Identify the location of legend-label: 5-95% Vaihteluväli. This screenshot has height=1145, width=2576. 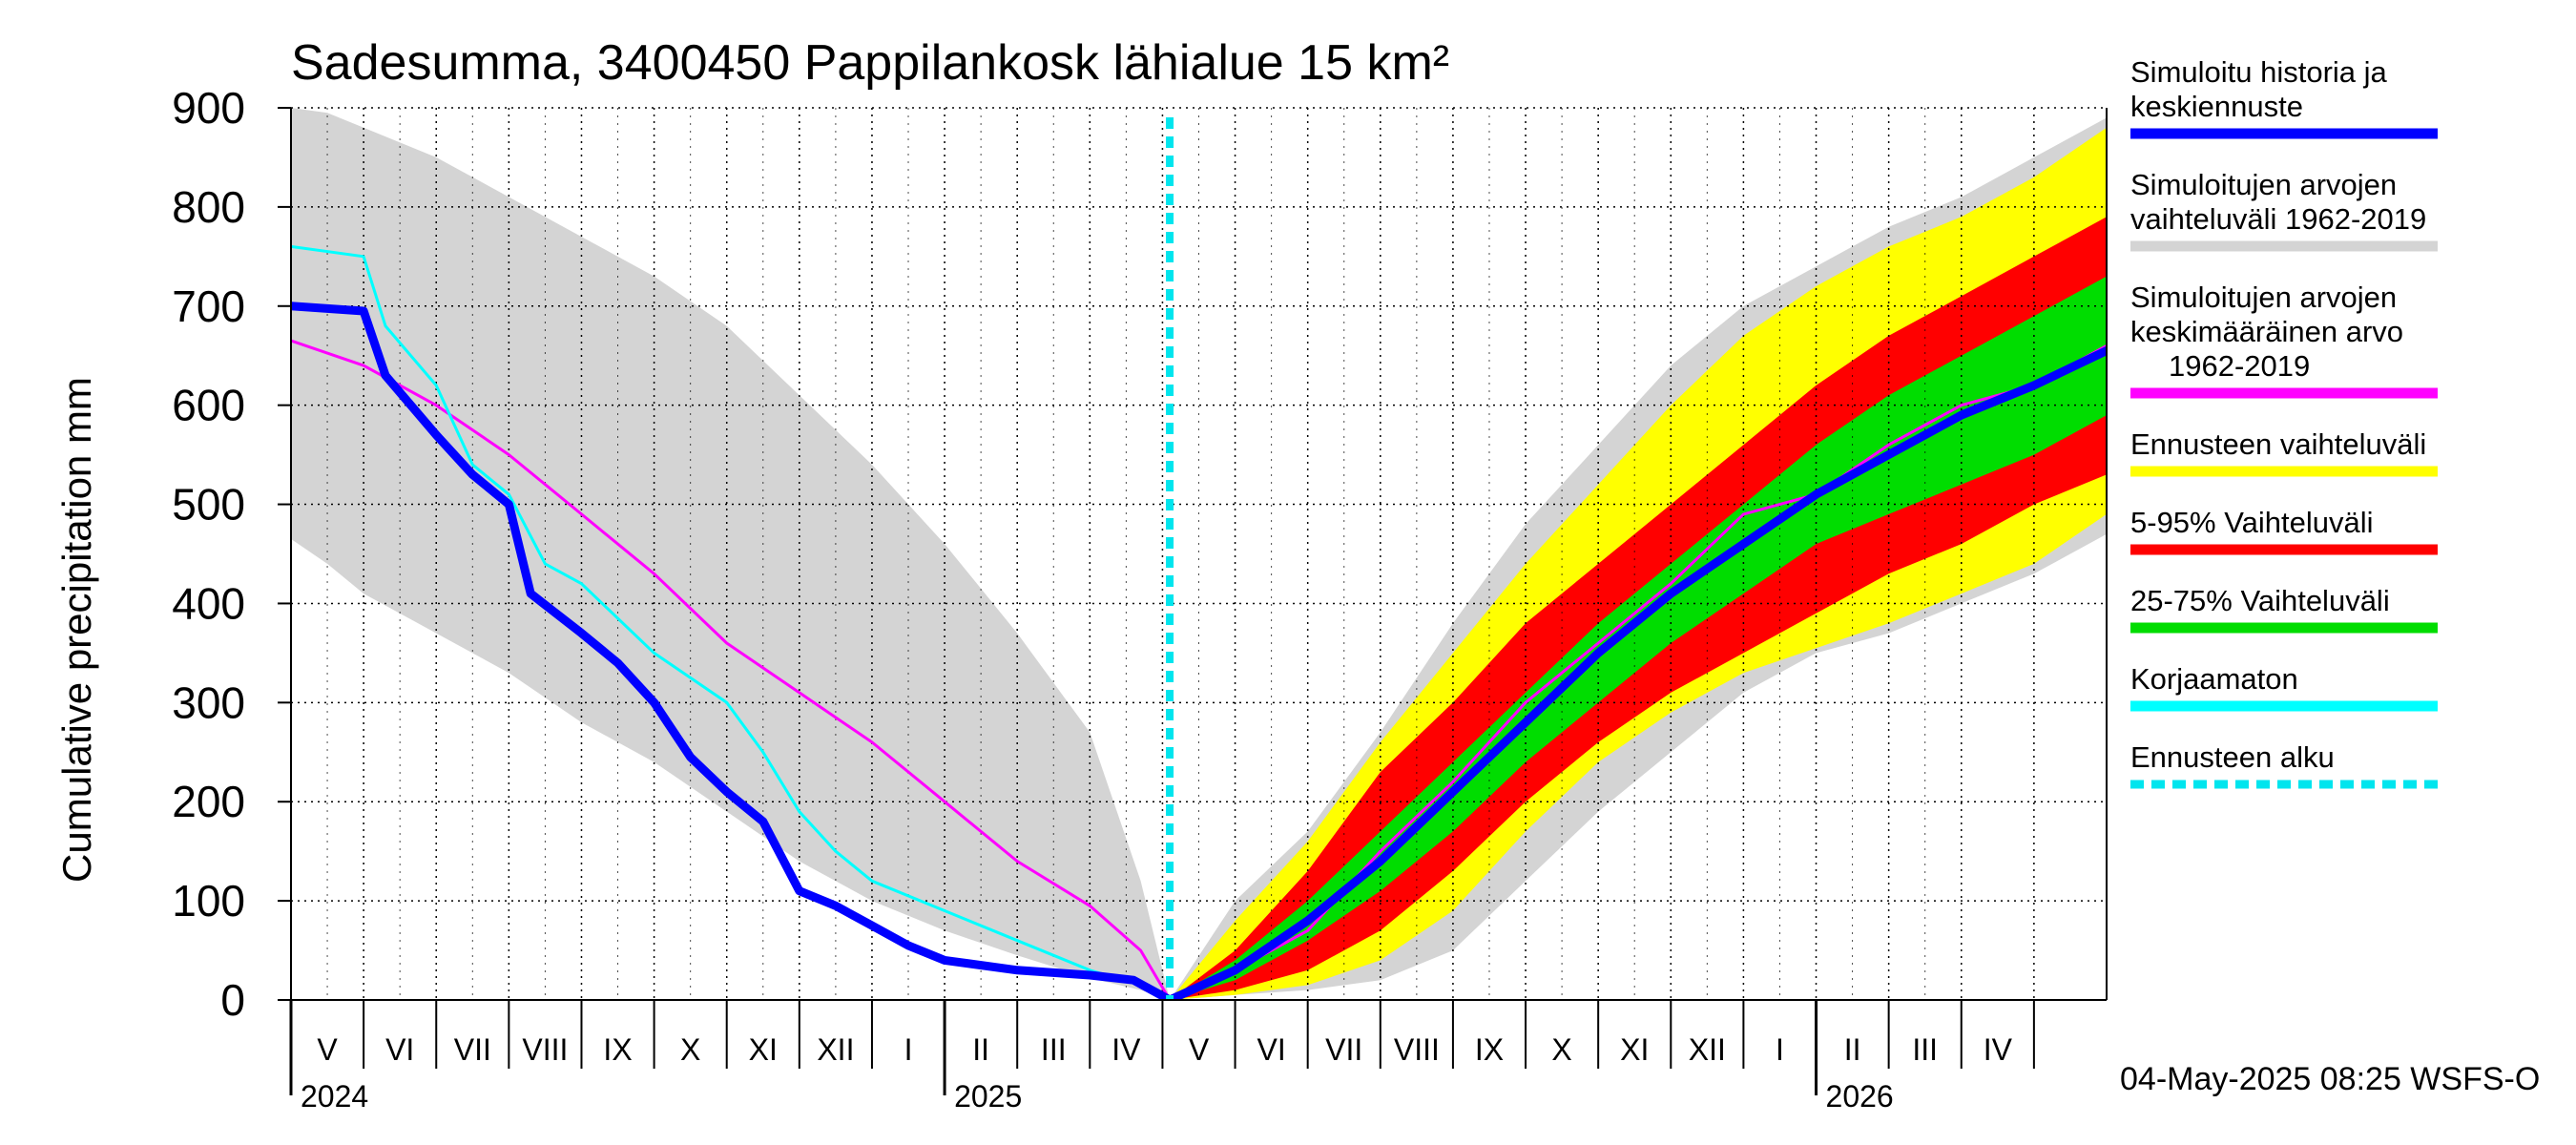
(2251, 522).